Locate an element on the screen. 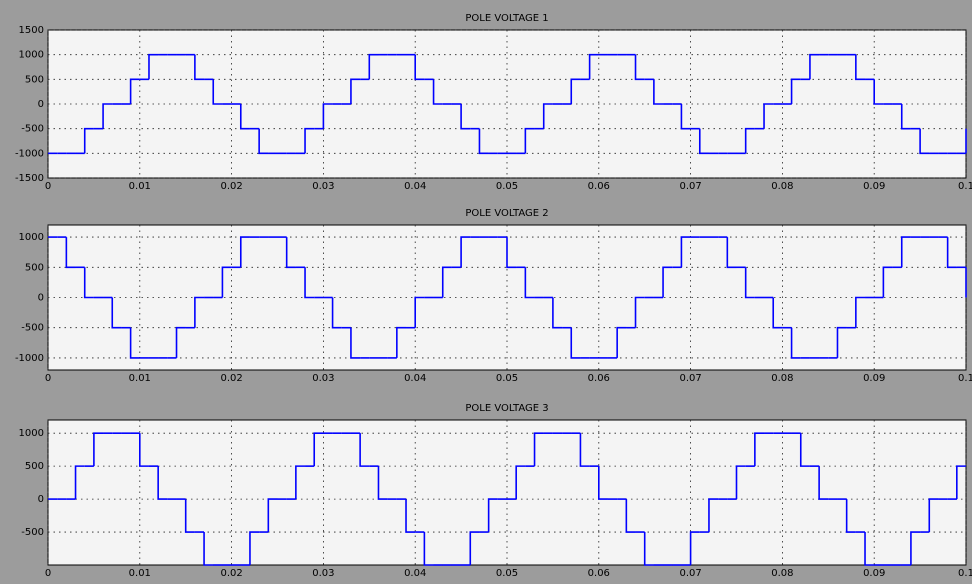  y-tick-label: -1500 is located at coordinates (29, 178).